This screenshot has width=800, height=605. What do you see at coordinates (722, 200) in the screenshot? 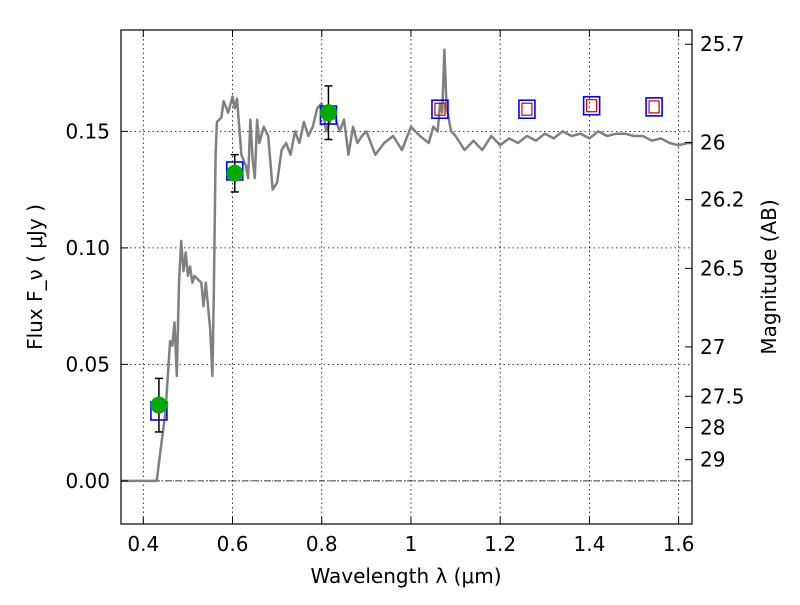
I see `y-right-tick-label: 26.2` at bounding box center [722, 200].